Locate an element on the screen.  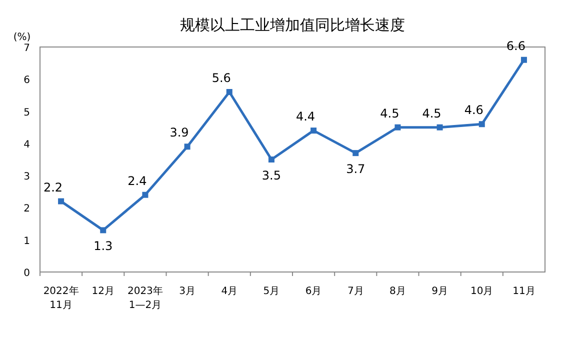
x-tick-label: 2023年 1—2月 is located at coordinates (145, 298).